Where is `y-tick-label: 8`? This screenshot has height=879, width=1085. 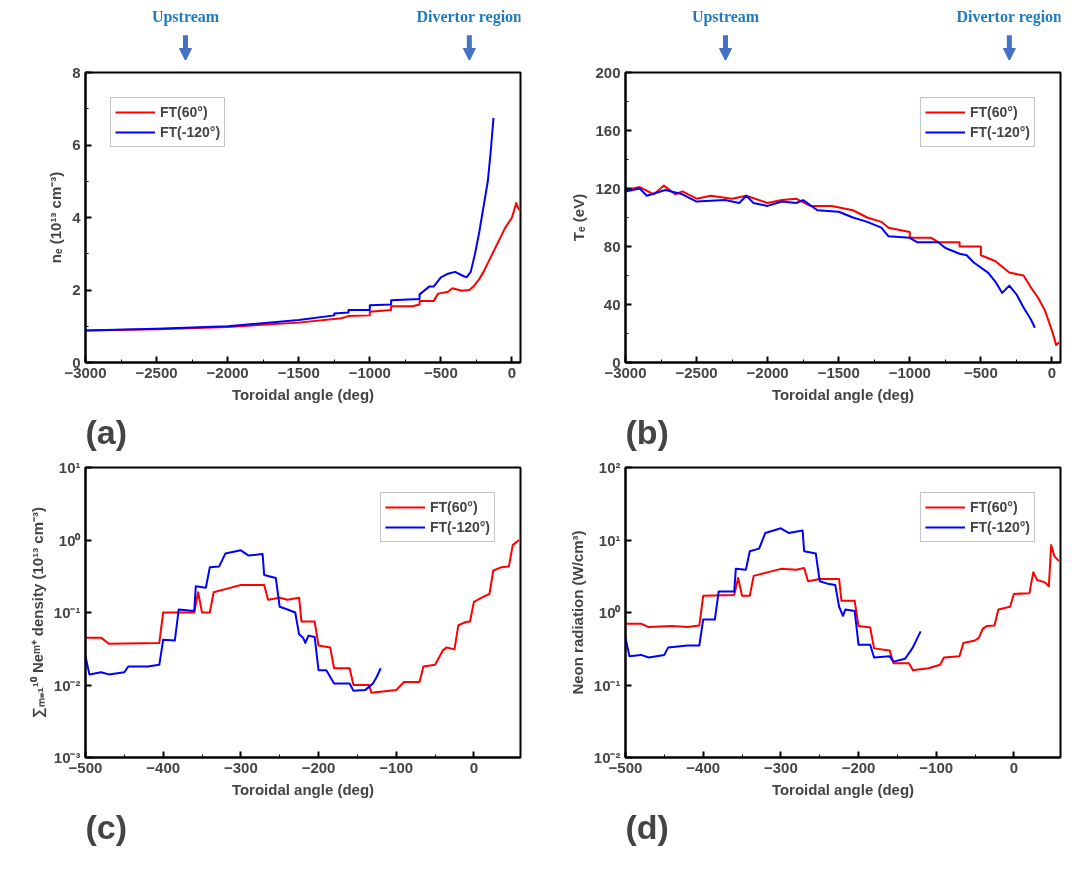 y-tick-label: 8 is located at coordinates (76, 72).